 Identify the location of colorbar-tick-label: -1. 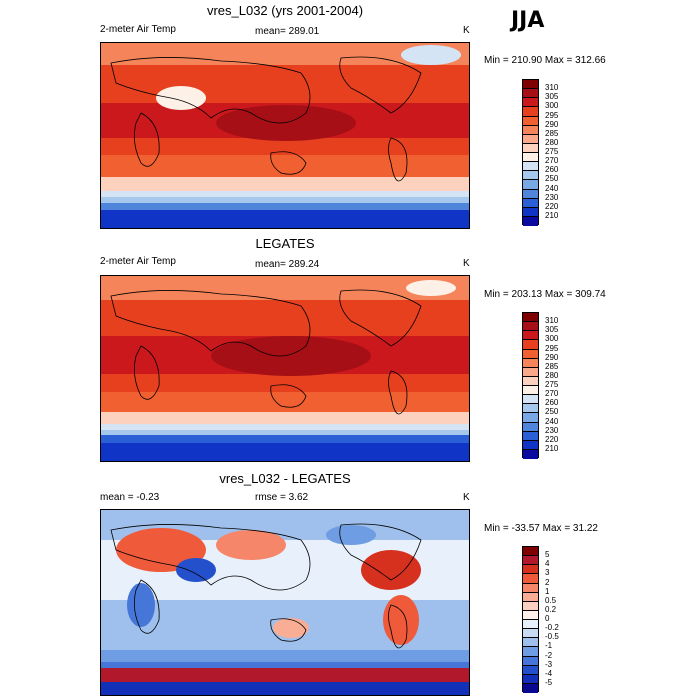
(549, 646).